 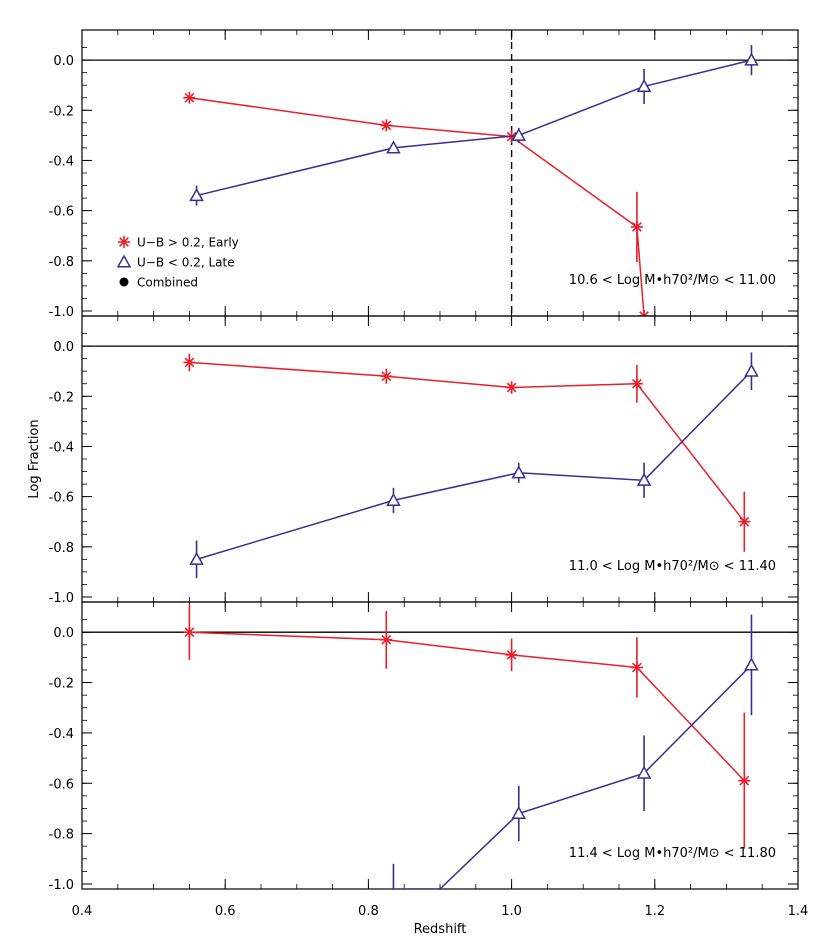 I want to click on x-tick-label: 1.4, so click(x=798, y=911).